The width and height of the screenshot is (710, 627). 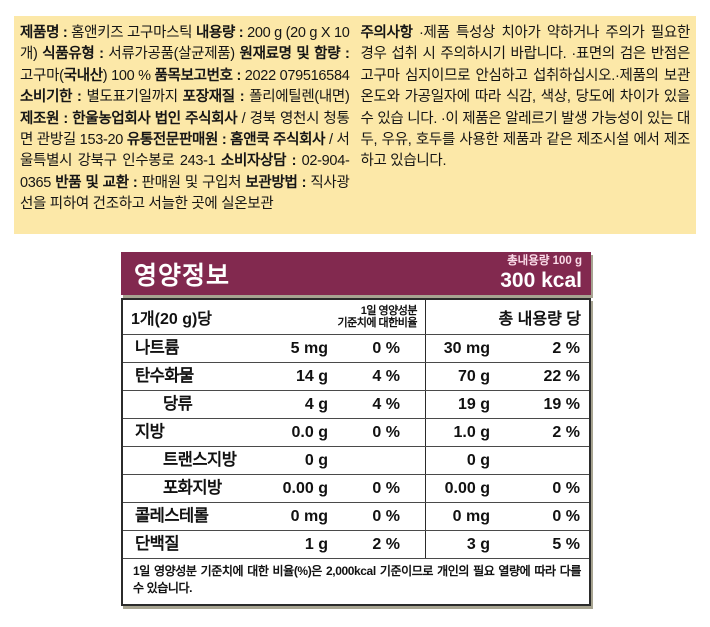 What do you see at coordinates (42, 75) in the screenshot?
I see `field-value: 고구마(` at bounding box center [42, 75].